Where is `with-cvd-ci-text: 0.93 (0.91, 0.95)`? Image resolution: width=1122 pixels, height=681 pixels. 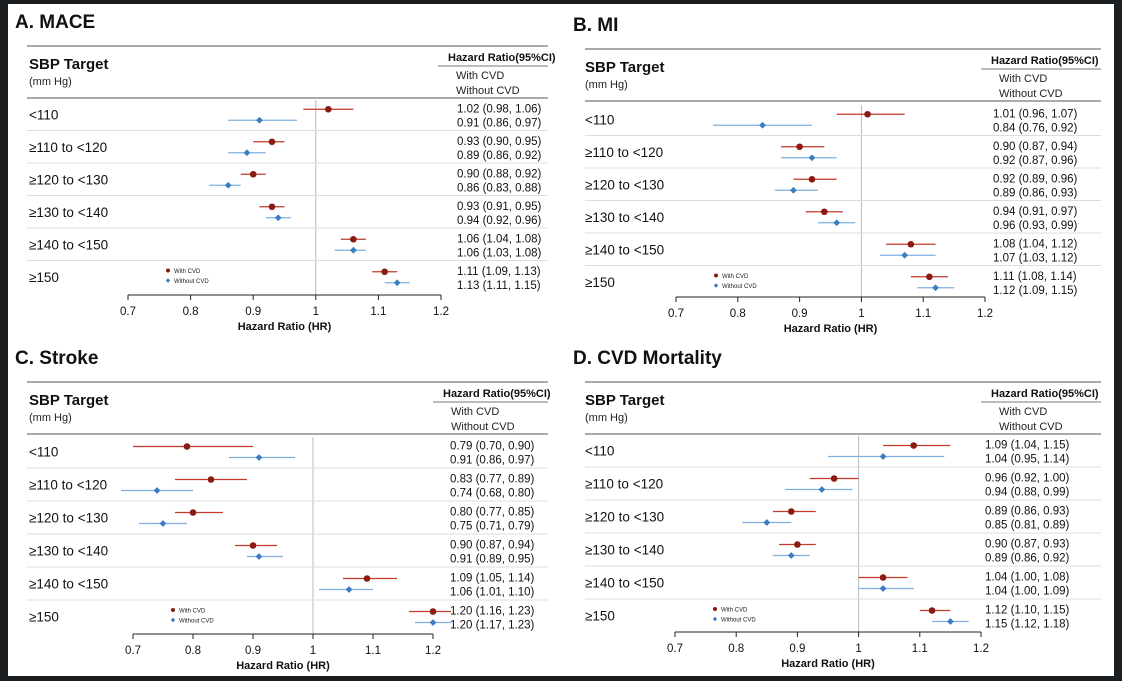 with-cvd-ci-text: 0.93 (0.91, 0.95) is located at coordinates (499, 207).